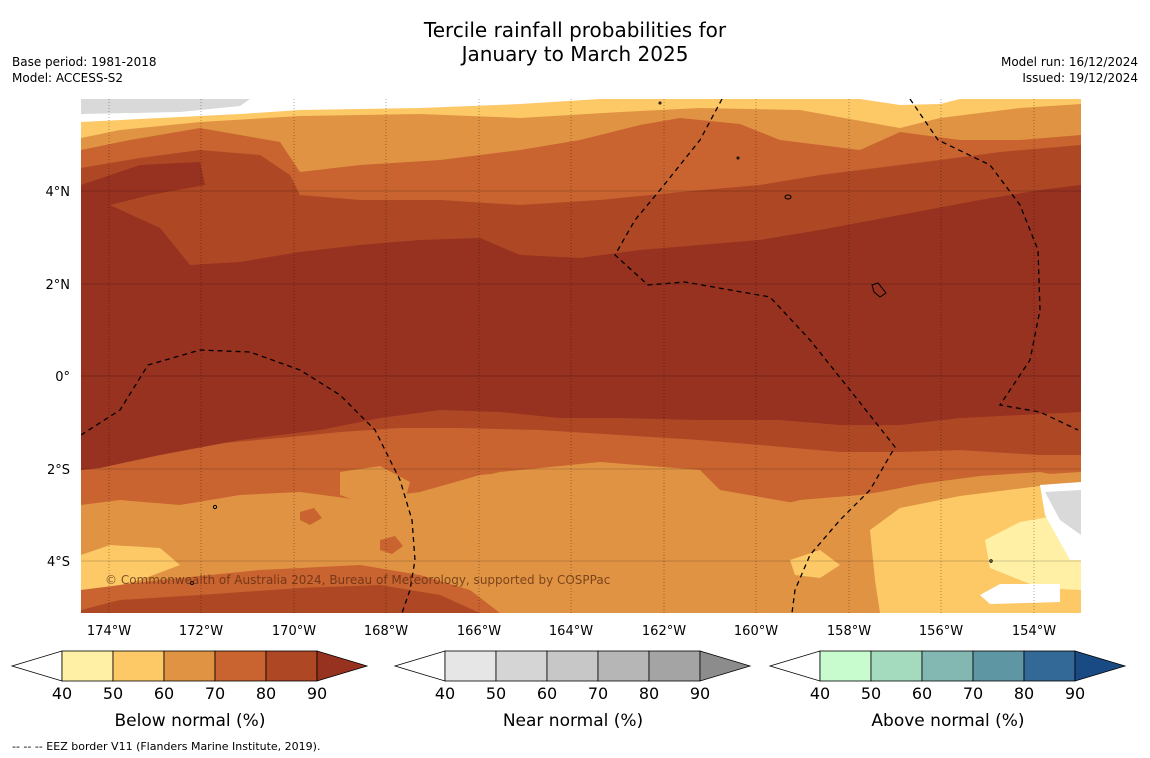 This screenshot has width=1150, height=758. What do you see at coordinates (84, 62) in the screenshot?
I see `base-period: Base period: 1981-2018` at bounding box center [84, 62].